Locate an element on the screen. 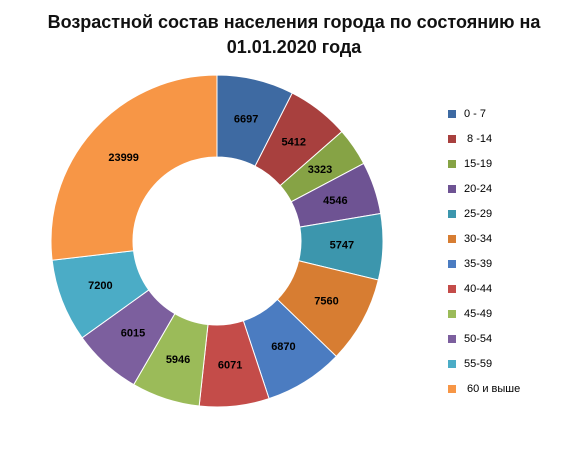  legend-label: 40-44 is located at coordinates (478, 288).